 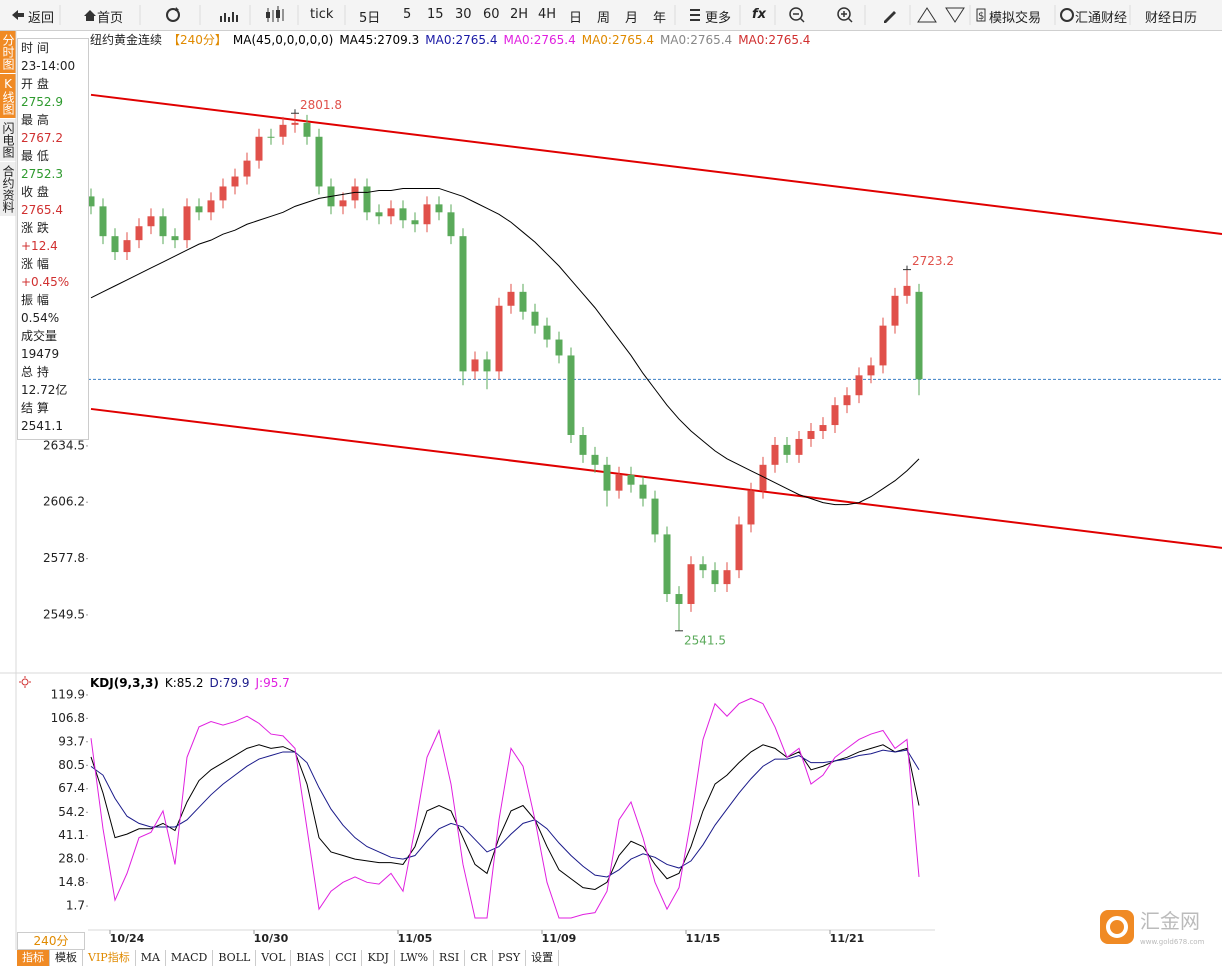 What do you see at coordinates (42, 174) in the screenshot?
I see `info-value: 2752.3` at bounding box center [42, 174].